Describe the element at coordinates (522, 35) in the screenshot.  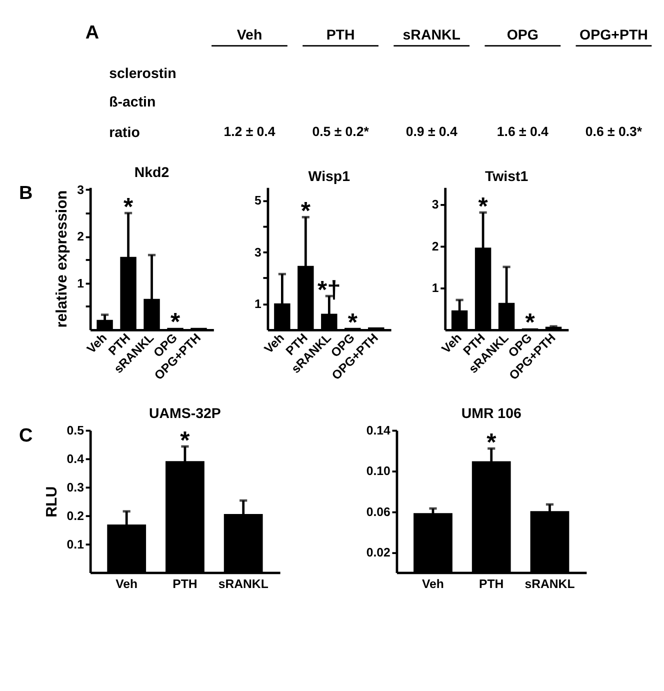
I see `category-label: OPG` at that location.